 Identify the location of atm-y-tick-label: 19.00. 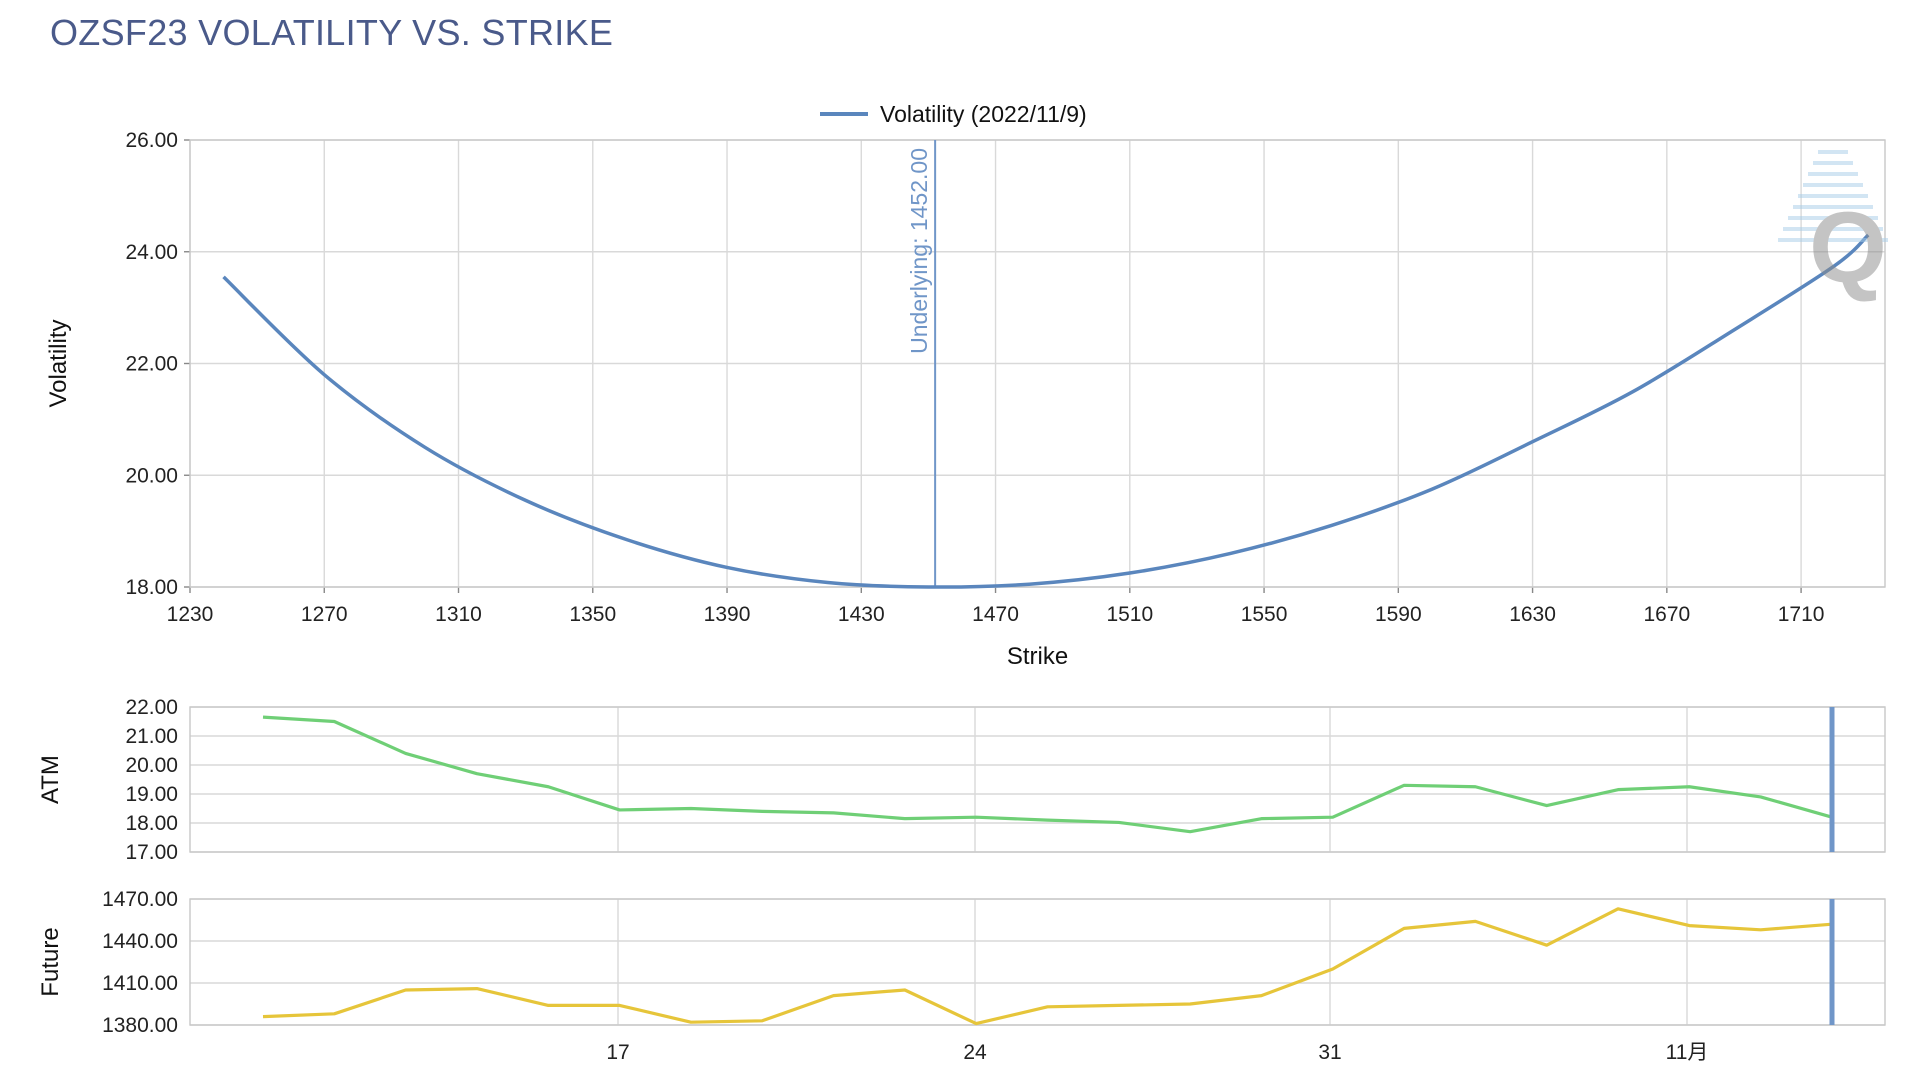
(151, 794).